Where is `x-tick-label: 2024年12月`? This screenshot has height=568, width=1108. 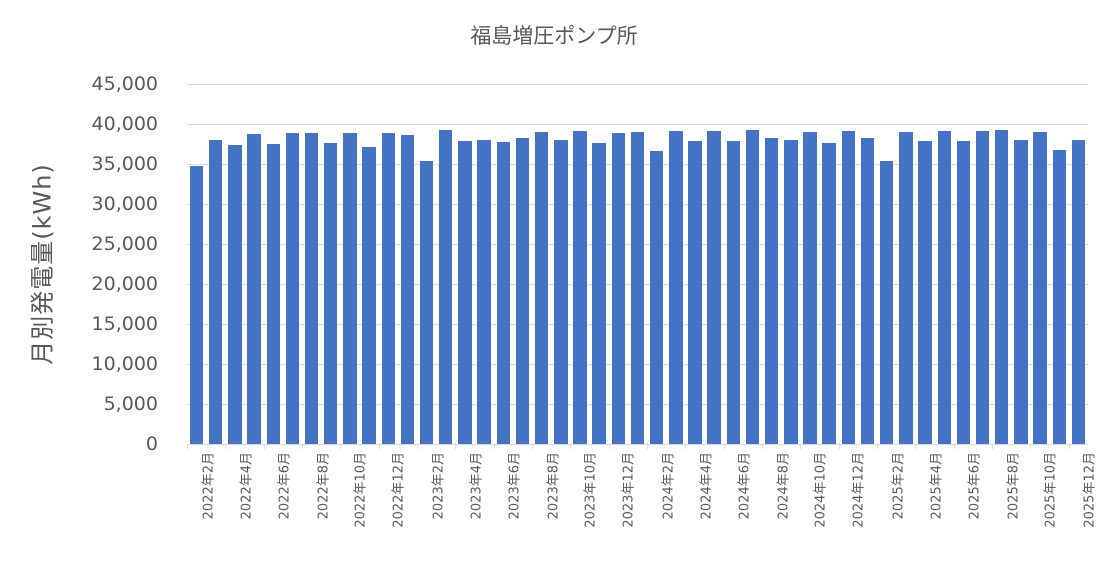
x-tick-label: 2024年12月 is located at coordinates (860, 490).